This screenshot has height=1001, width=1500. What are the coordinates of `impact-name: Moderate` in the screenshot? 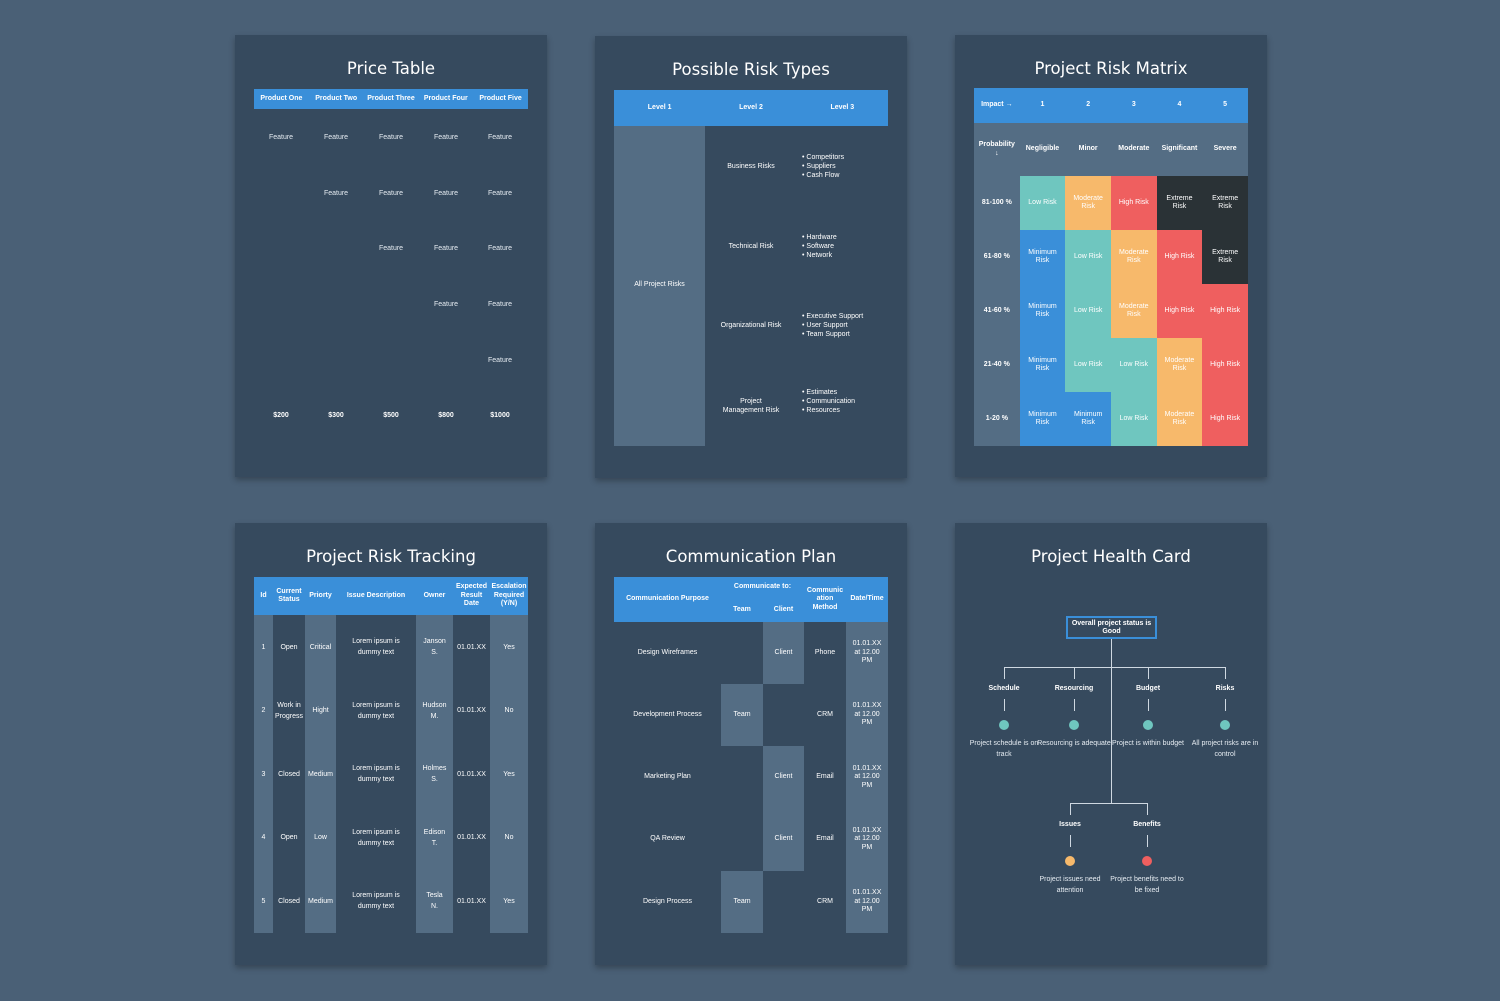 It's located at (1133, 149).